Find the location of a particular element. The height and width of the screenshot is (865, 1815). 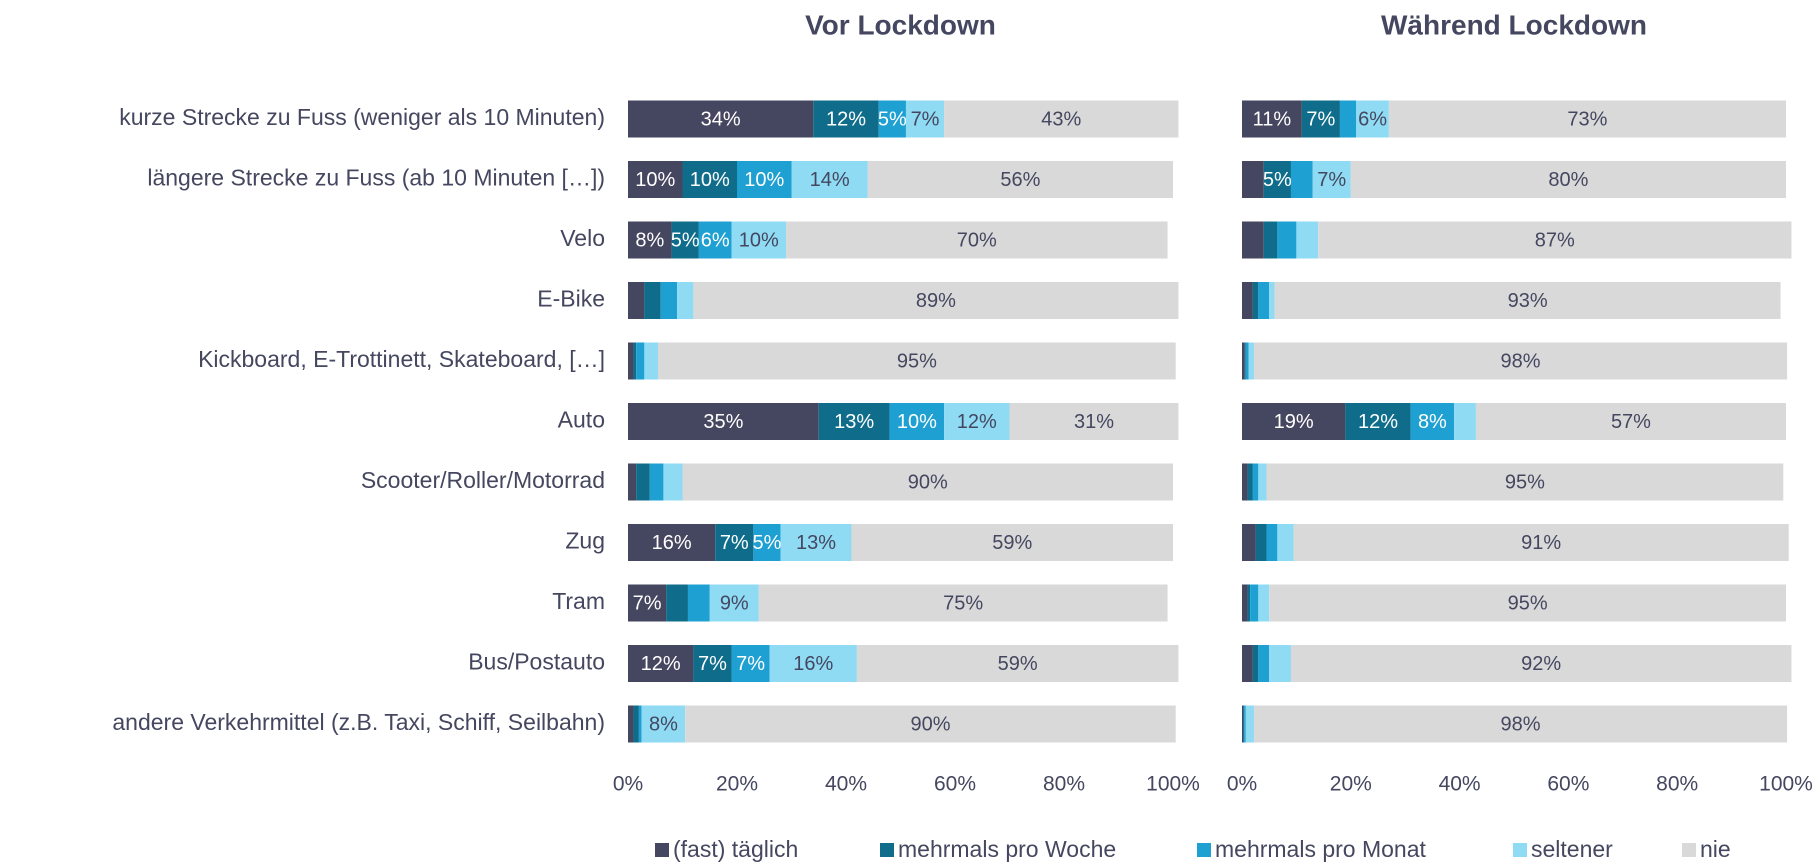

data-label: 89% is located at coordinates (936, 301).